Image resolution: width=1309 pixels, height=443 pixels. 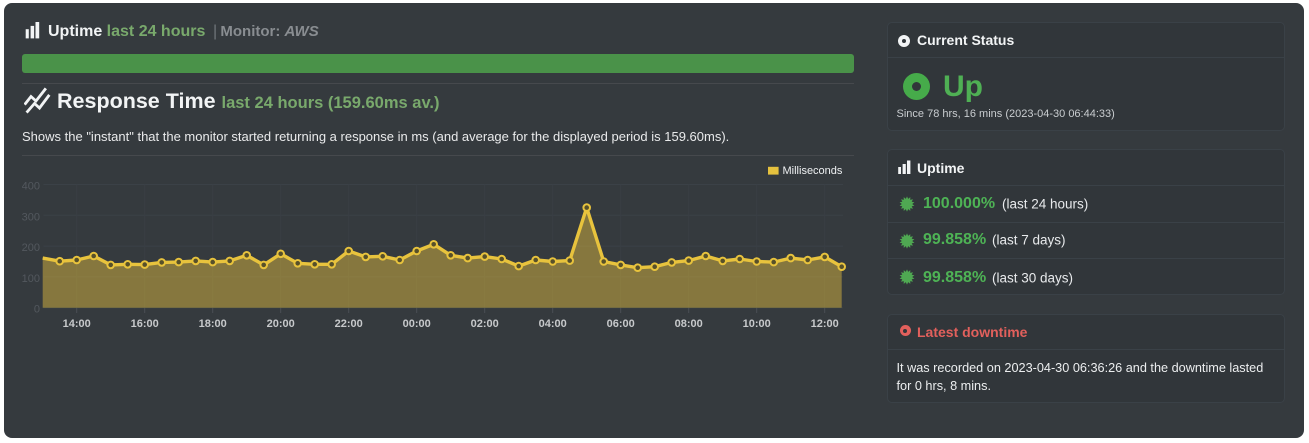 What do you see at coordinates (757, 324) in the screenshot?
I see `svg-text: 10:00` at bounding box center [757, 324].